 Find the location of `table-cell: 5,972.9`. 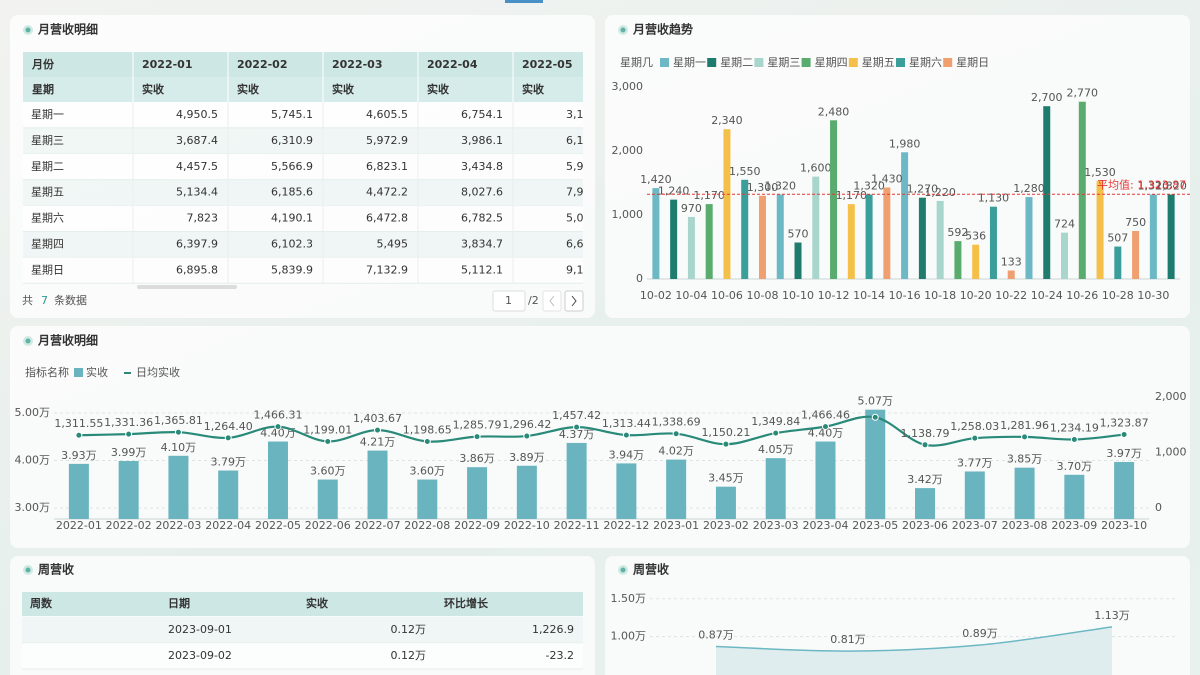

table-cell: 5,972.9 is located at coordinates (387, 140).